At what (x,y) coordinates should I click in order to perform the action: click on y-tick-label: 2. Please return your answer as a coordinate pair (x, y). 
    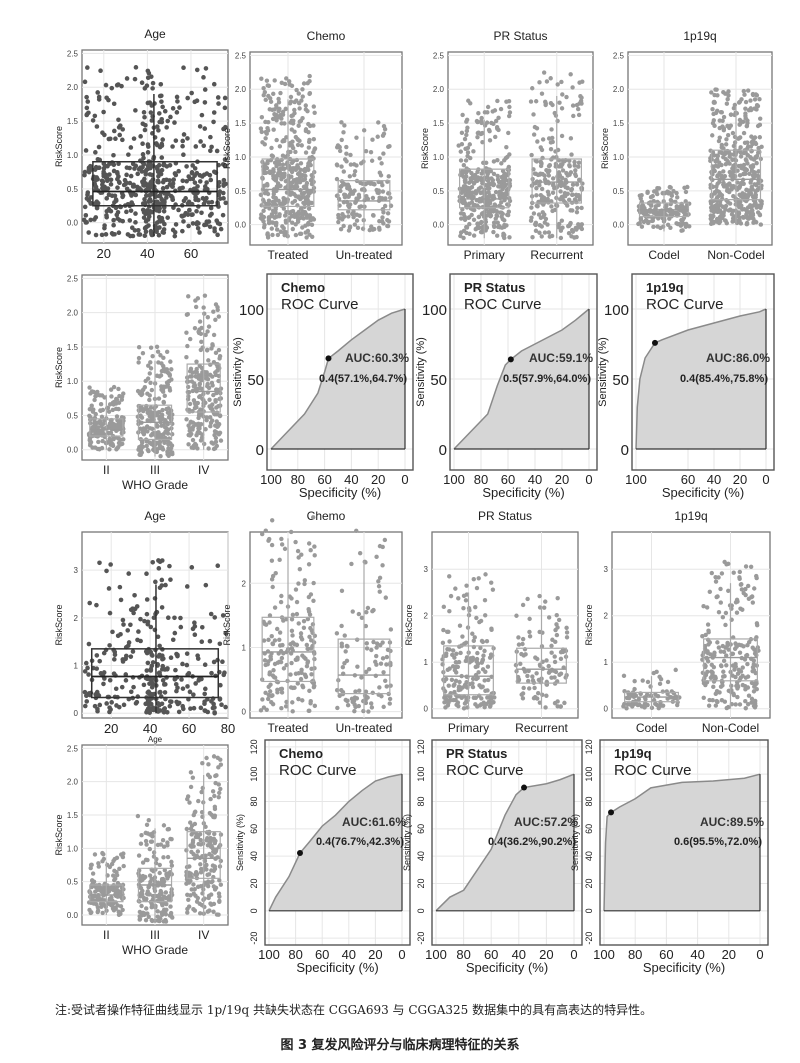
    Looking at the image, I should click on (76, 618).